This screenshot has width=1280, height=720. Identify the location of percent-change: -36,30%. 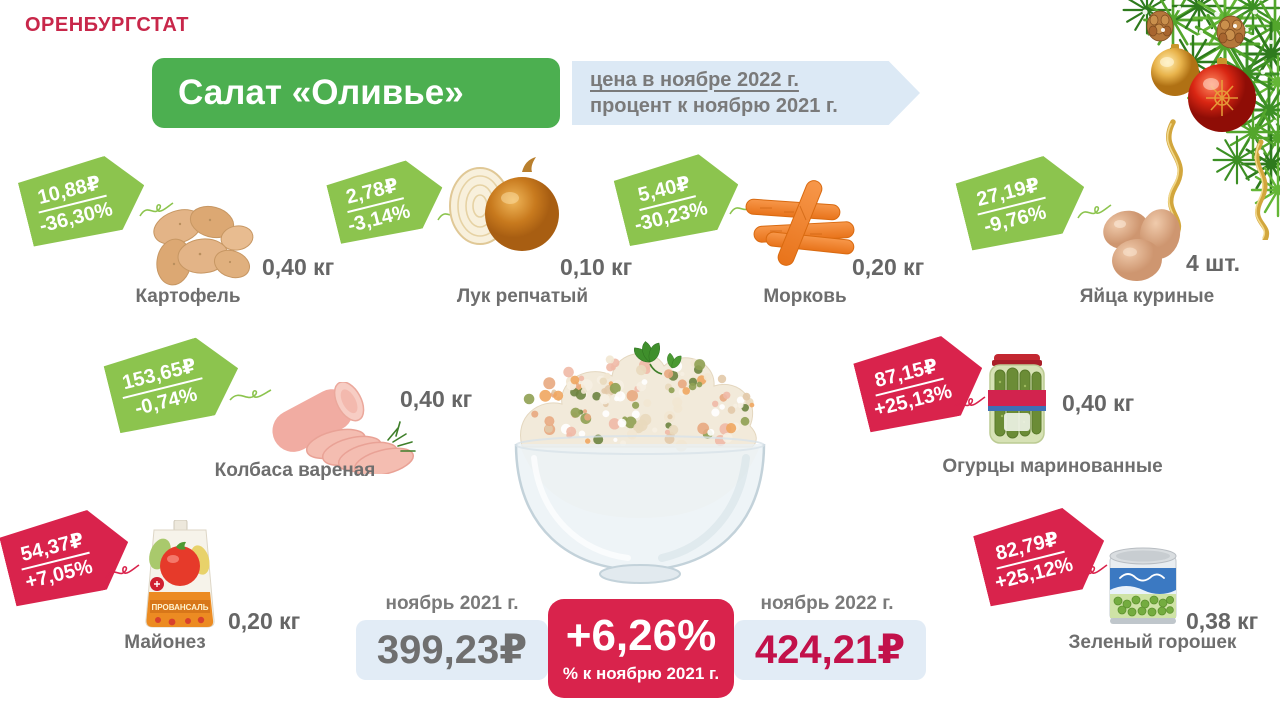
(76, 217).